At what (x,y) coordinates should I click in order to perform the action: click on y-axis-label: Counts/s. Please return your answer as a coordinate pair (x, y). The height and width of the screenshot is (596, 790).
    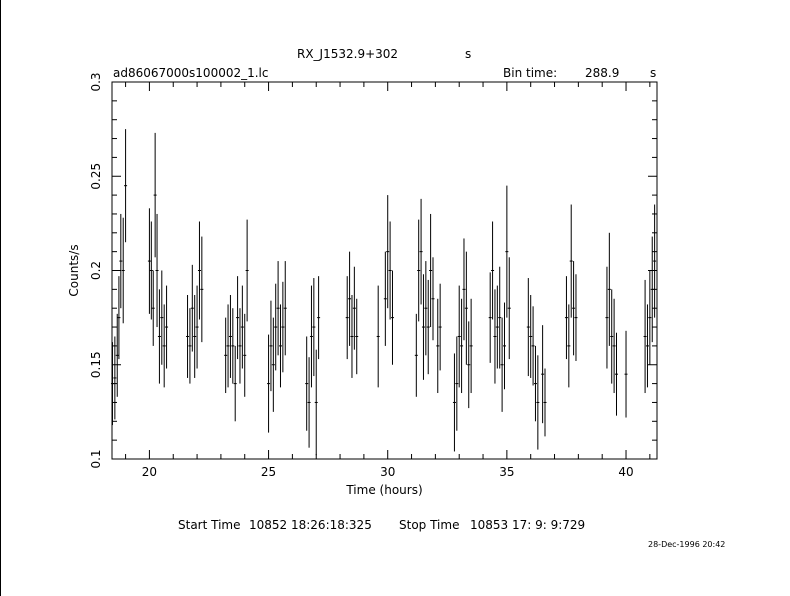
    Looking at the image, I should click on (74, 270).